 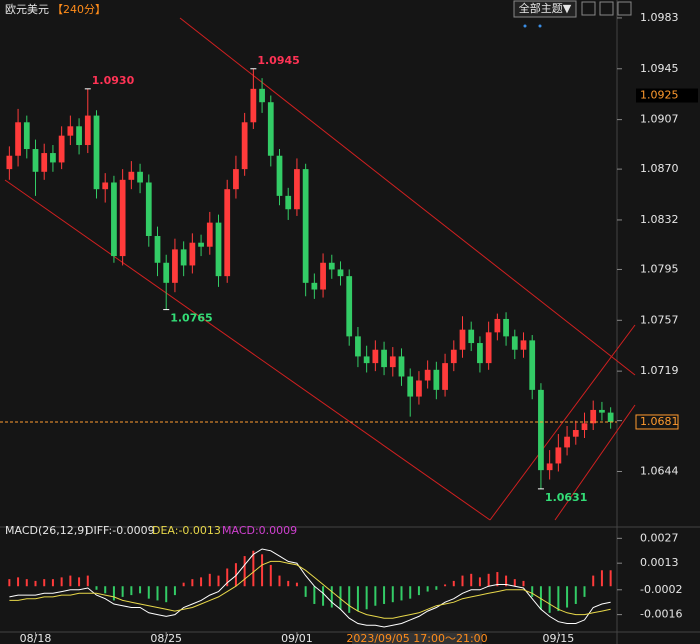 What do you see at coordinates (191, 318) in the screenshot?
I see `annotation: 1.0765` at bounding box center [191, 318].